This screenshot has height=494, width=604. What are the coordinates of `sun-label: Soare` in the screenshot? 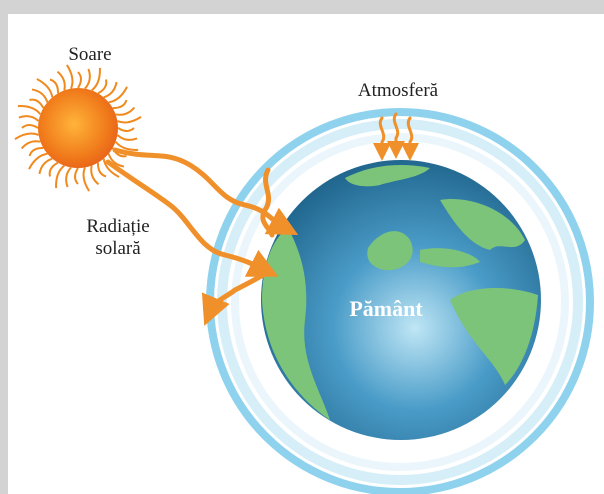 It's located at (89, 54).